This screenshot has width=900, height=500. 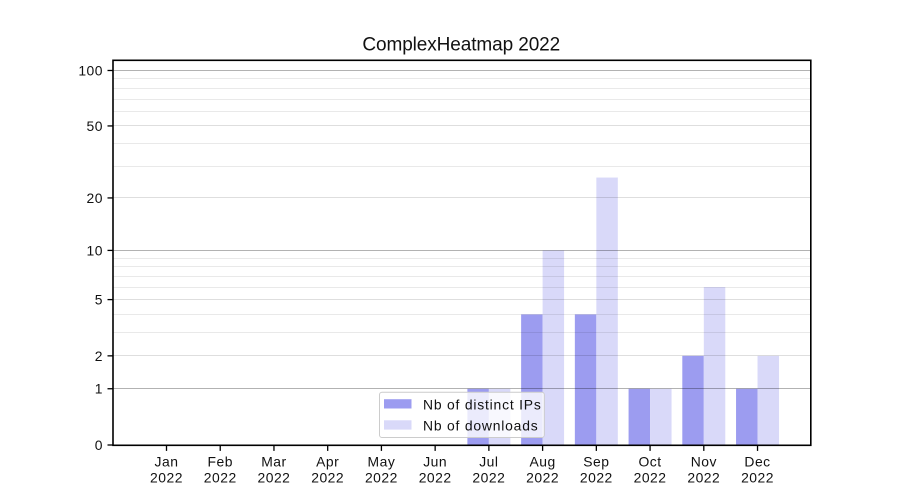 What do you see at coordinates (99, 445) in the screenshot?
I see `svg-text: 0` at bounding box center [99, 445].